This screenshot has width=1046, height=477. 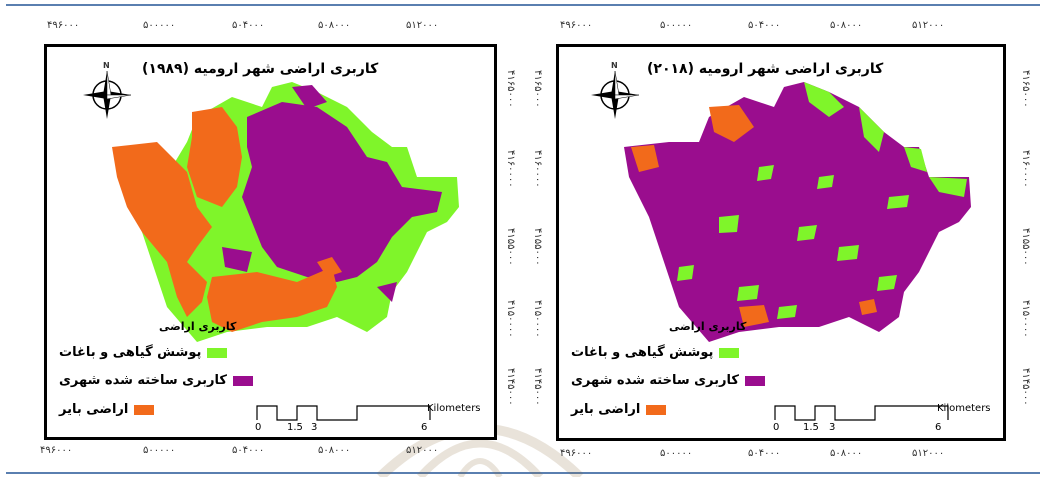 What do you see at coordinates (94, 409) in the screenshot?
I see `legend-label: اراضی بایر` at bounding box center [94, 409].